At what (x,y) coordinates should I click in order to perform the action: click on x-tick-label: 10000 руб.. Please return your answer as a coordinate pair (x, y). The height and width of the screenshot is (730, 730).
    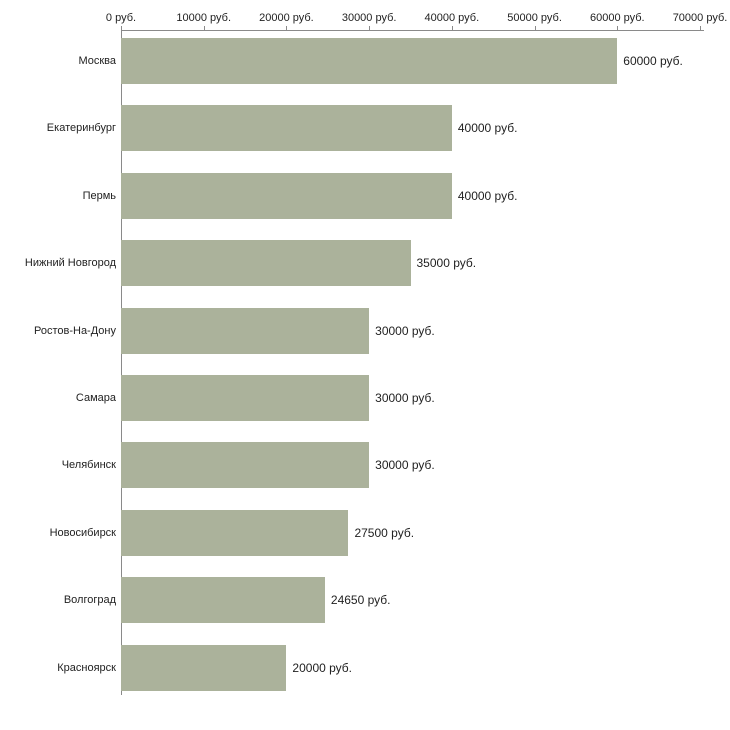
    Looking at the image, I should click on (204, 18).